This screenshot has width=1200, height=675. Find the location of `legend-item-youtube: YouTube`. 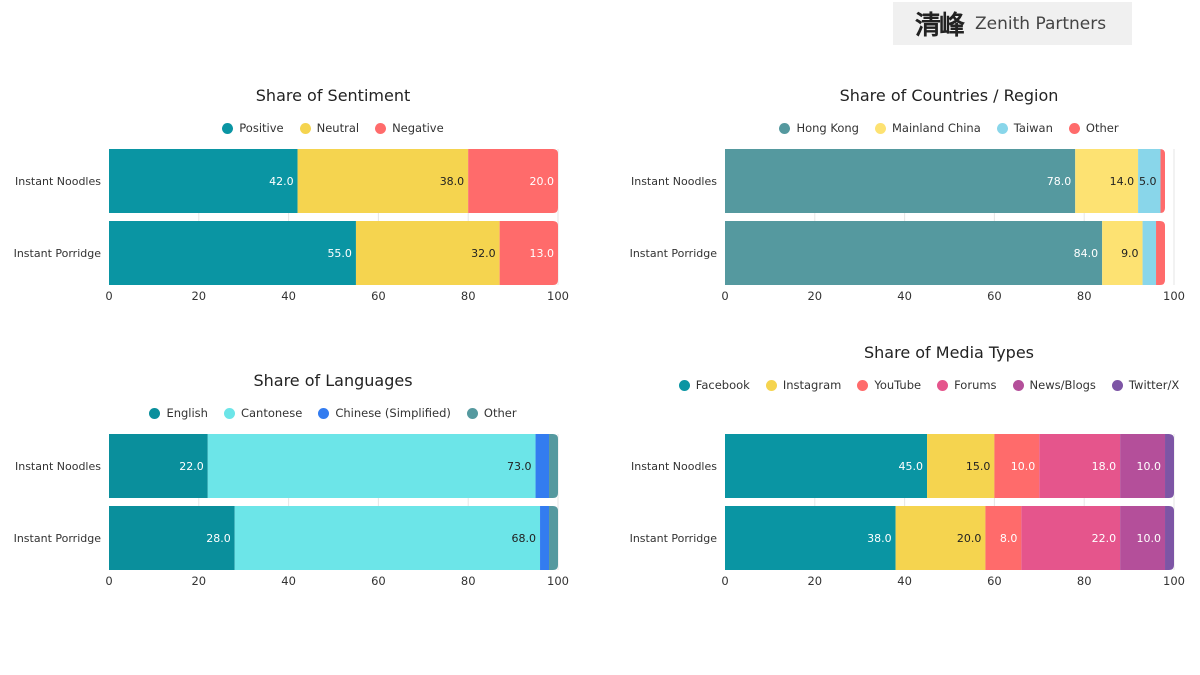

legend-item-youtube: YouTube is located at coordinates (889, 385).